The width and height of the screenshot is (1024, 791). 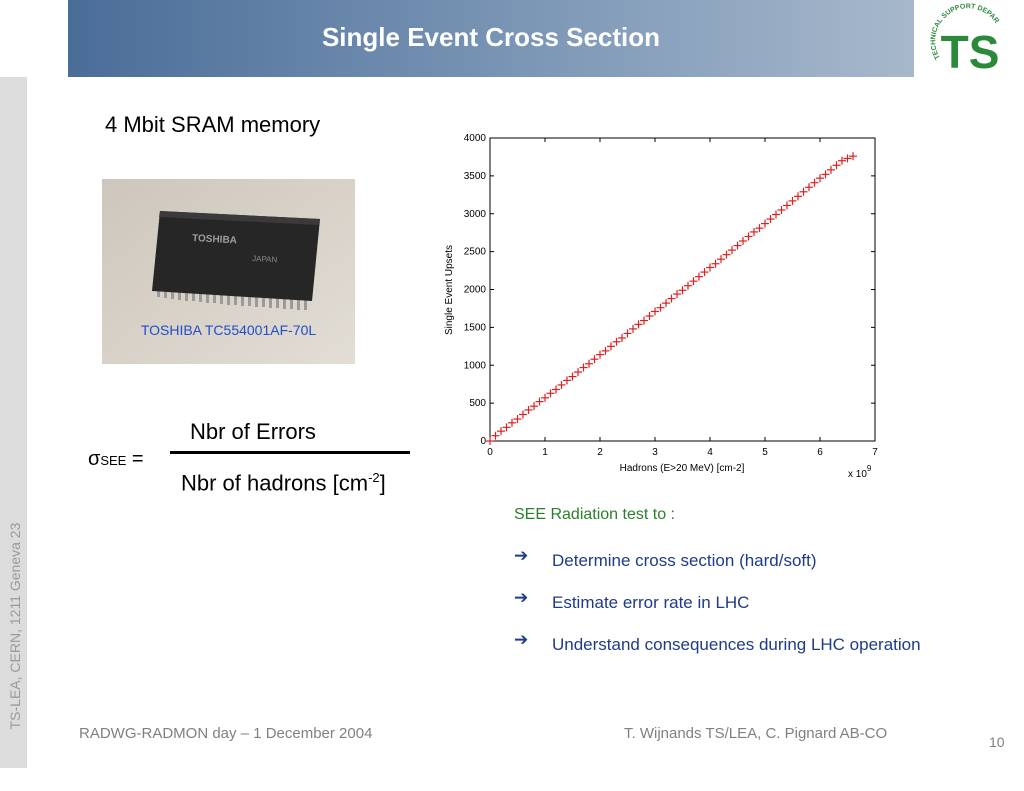 What do you see at coordinates (545, 452) in the screenshot?
I see `x-tick-label: 1` at bounding box center [545, 452].